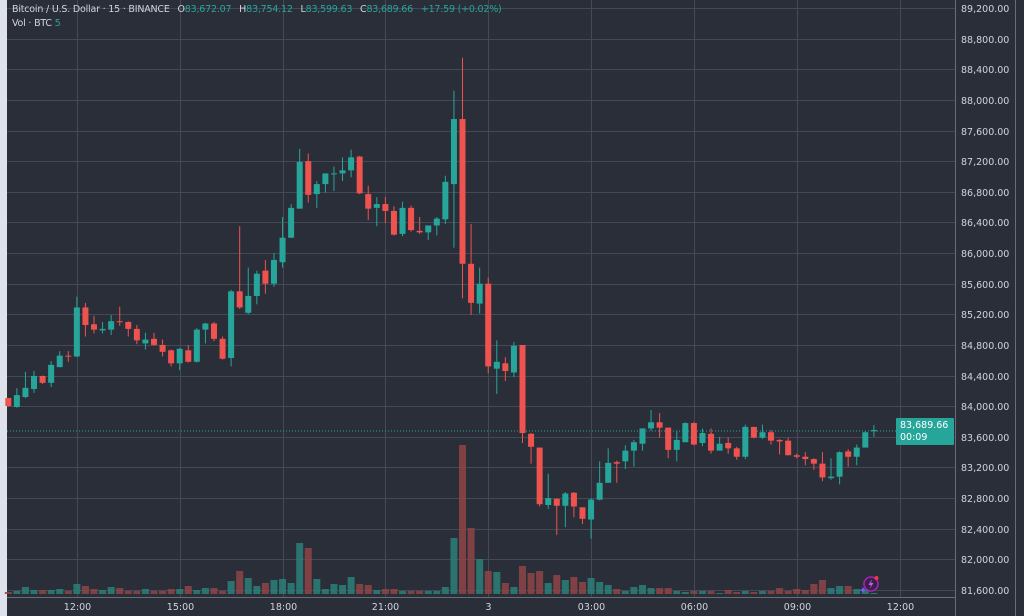  I want to click on price-tick-label: 81,600.00, so click(985, 591).